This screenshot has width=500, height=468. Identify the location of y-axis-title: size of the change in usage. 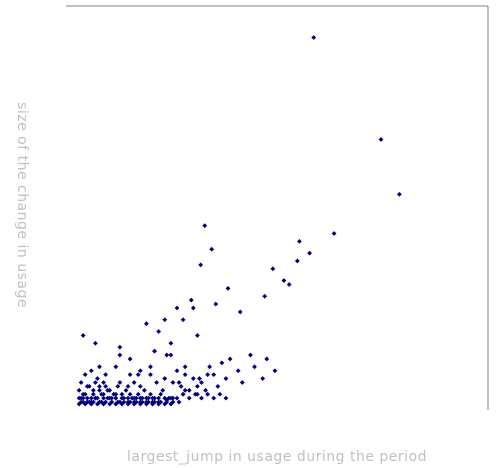
(22, 205).